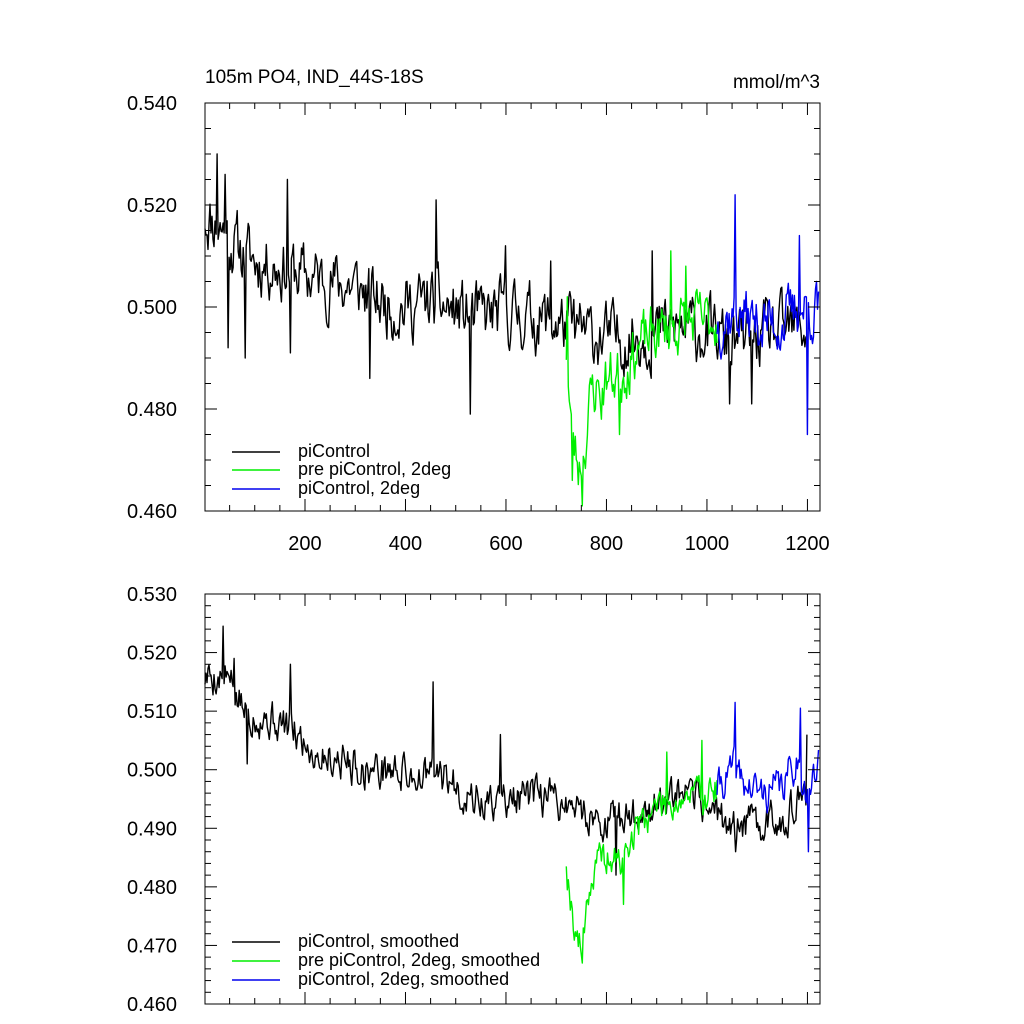 The image size is (1024, 1024). I want to click on top-y-tick-label: 0.480, so click(152, 410).